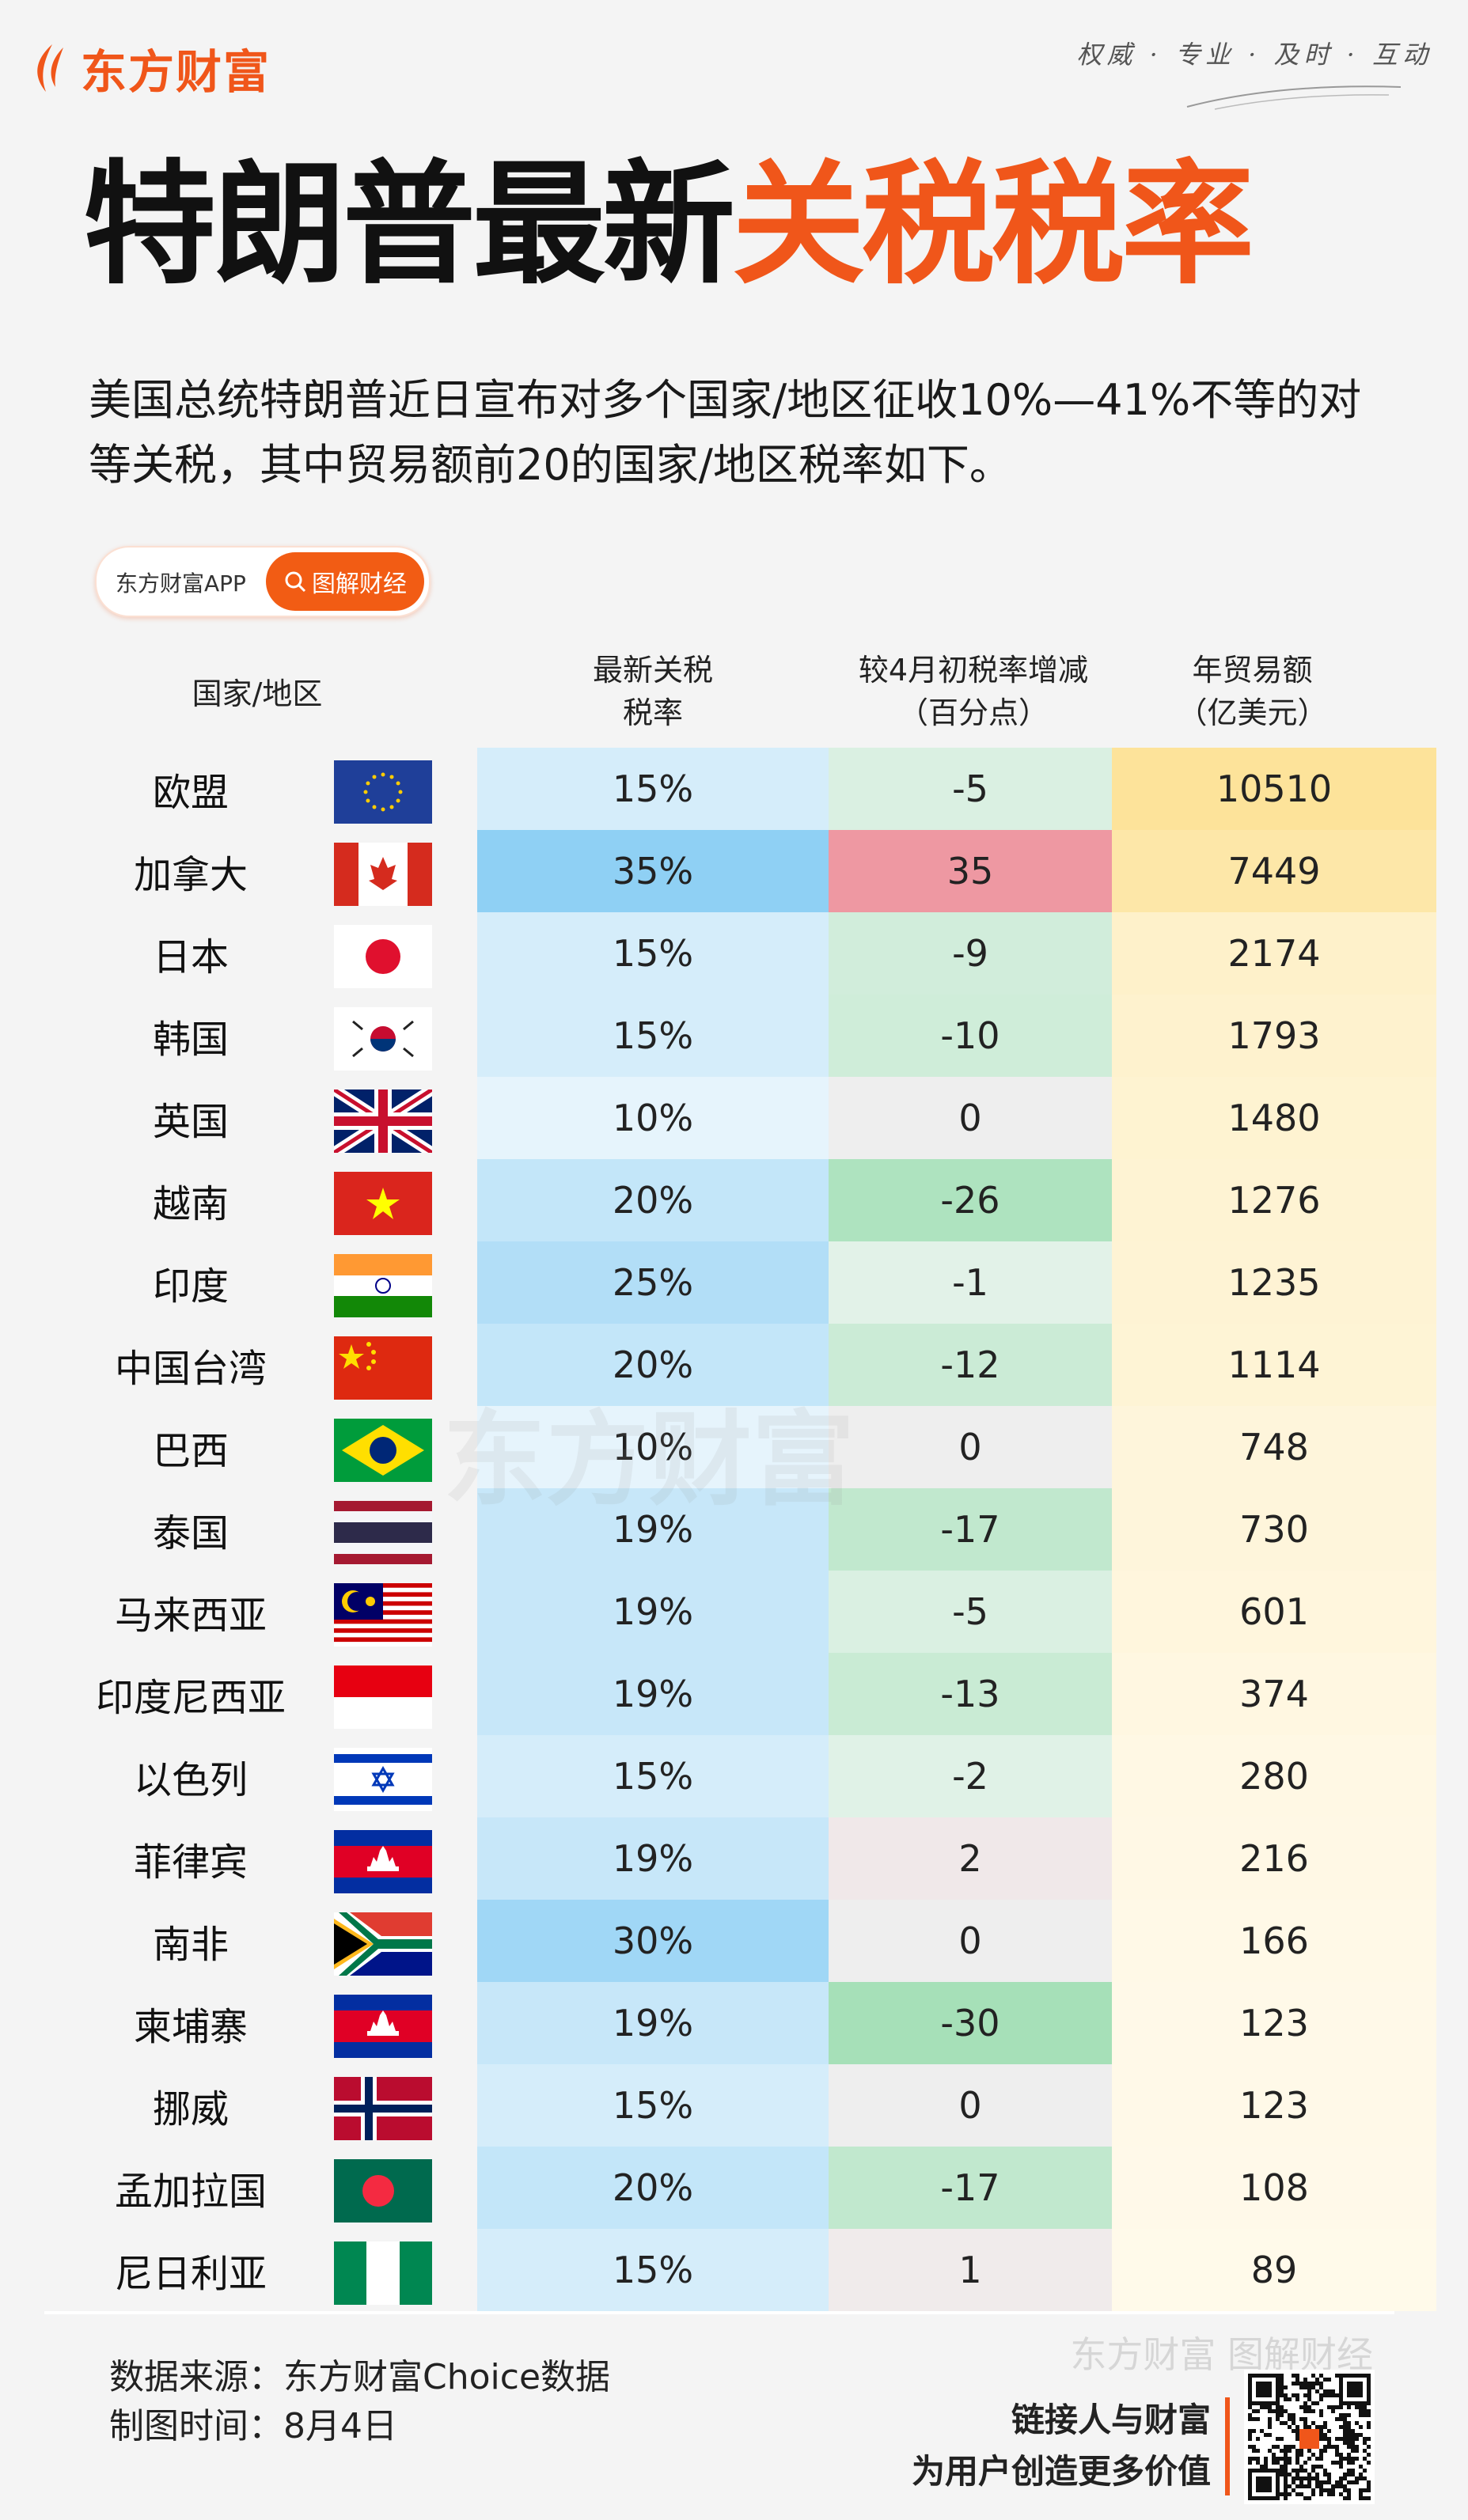  I want to click on annual-trade: 7449, so click(1274, 871).